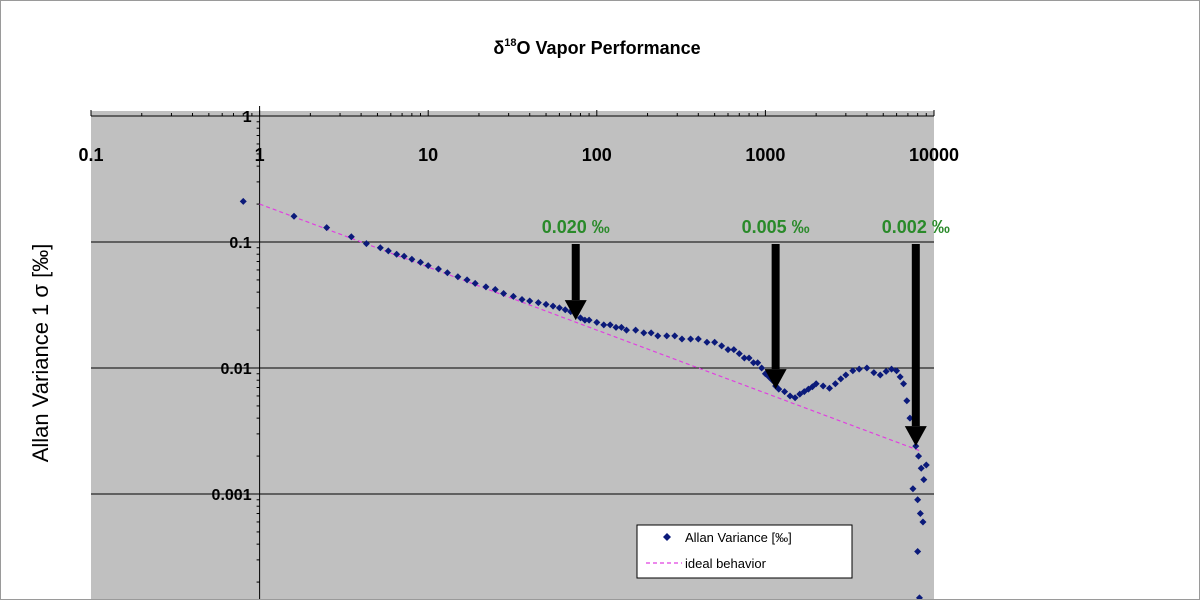  What do you see at coordinates (518, 155) in the screenshot?
I see `x-tick-labels: 0.1 1 10 100 1000 10000` at bounding box center [518, 155].